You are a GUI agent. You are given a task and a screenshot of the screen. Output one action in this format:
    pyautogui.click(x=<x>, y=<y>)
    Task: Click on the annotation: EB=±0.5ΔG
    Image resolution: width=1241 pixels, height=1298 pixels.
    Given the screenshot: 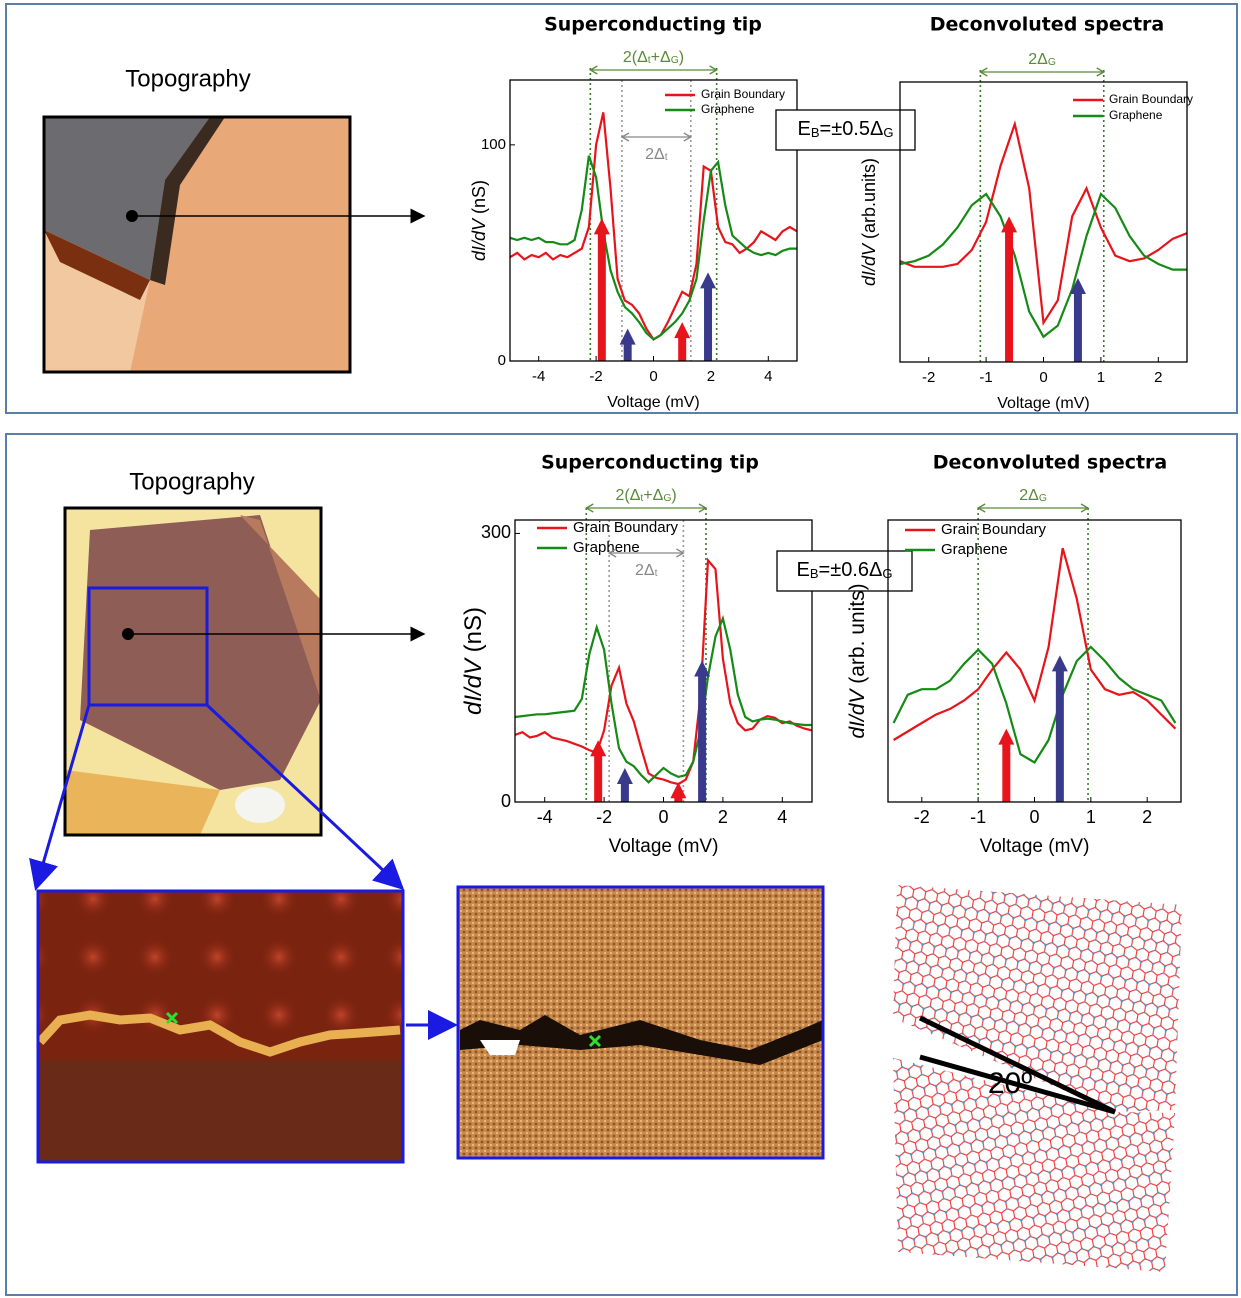 What is the action you would take?
    pyautogui.click(x=846, y=129)
    